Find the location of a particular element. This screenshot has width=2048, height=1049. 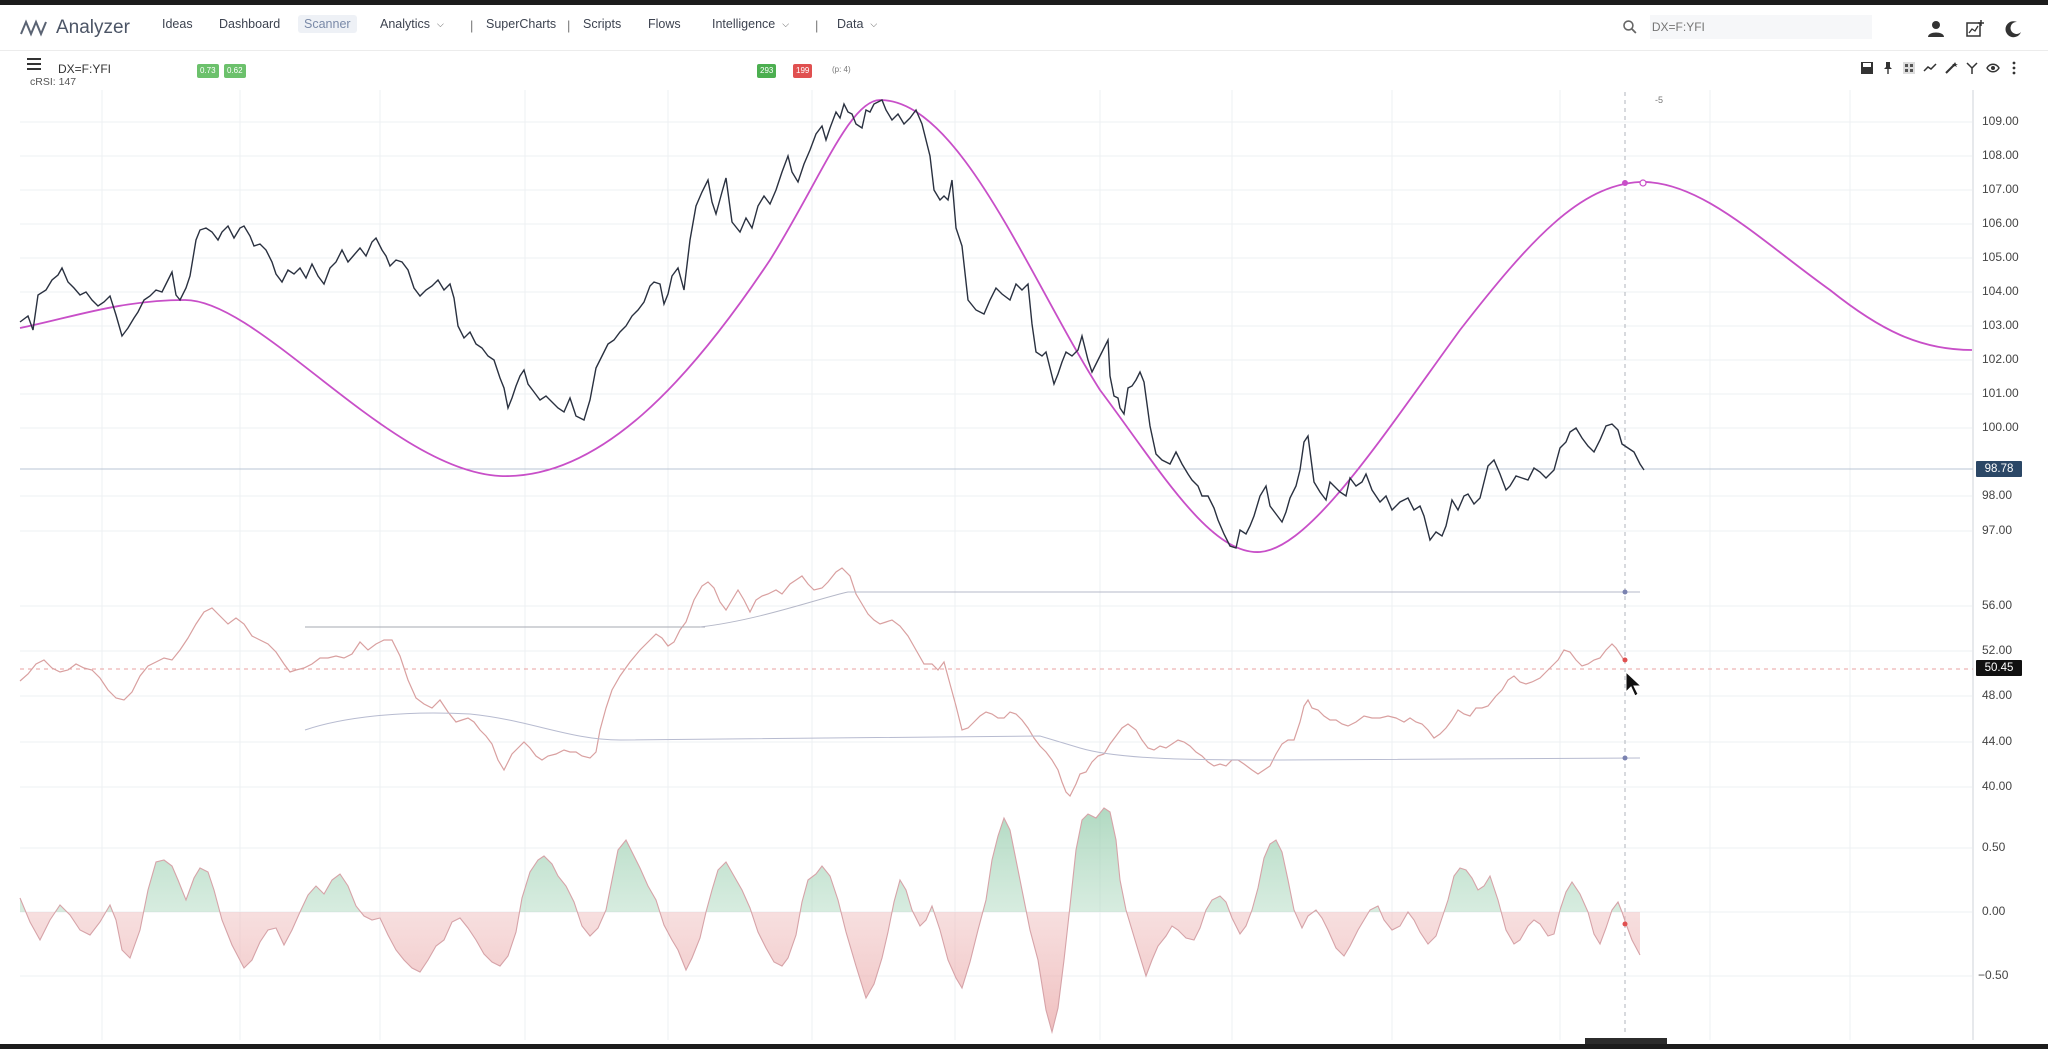

nav-analytics: Analytics ⌵ is located at coordinates (412, 24).